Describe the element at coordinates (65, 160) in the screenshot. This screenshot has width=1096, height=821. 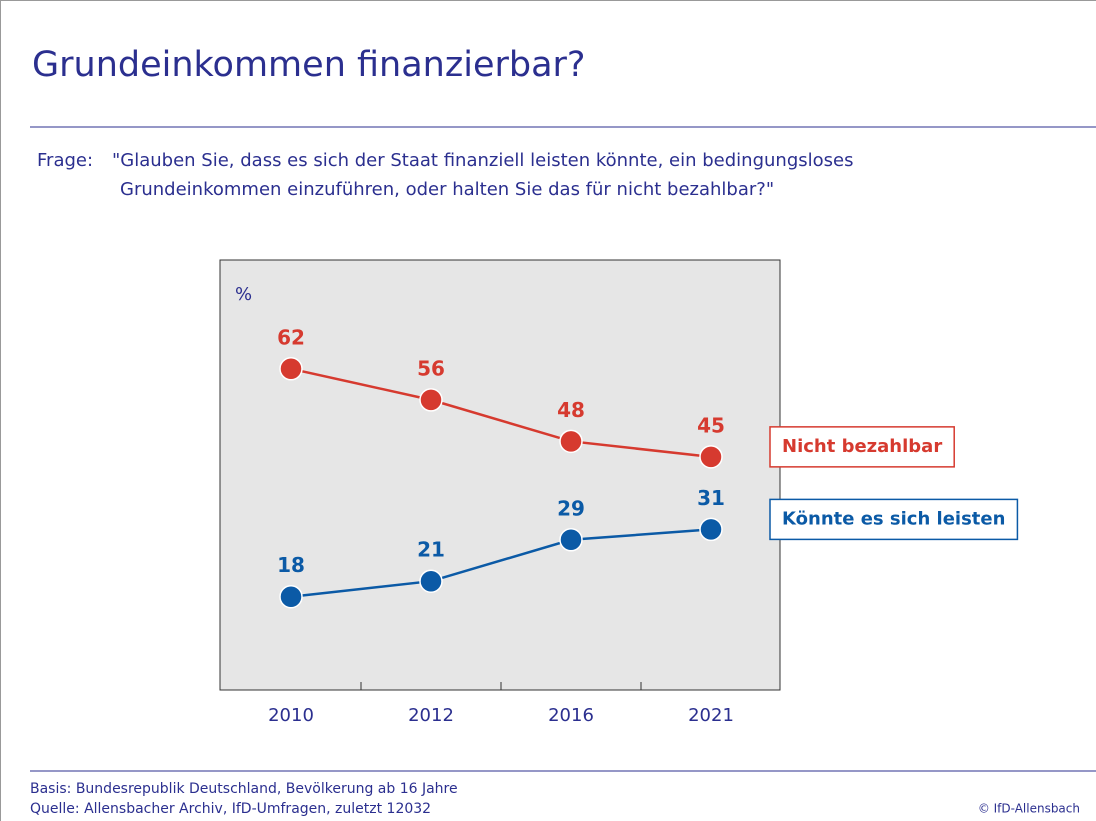
I see `question-label: Frage:` at that location.